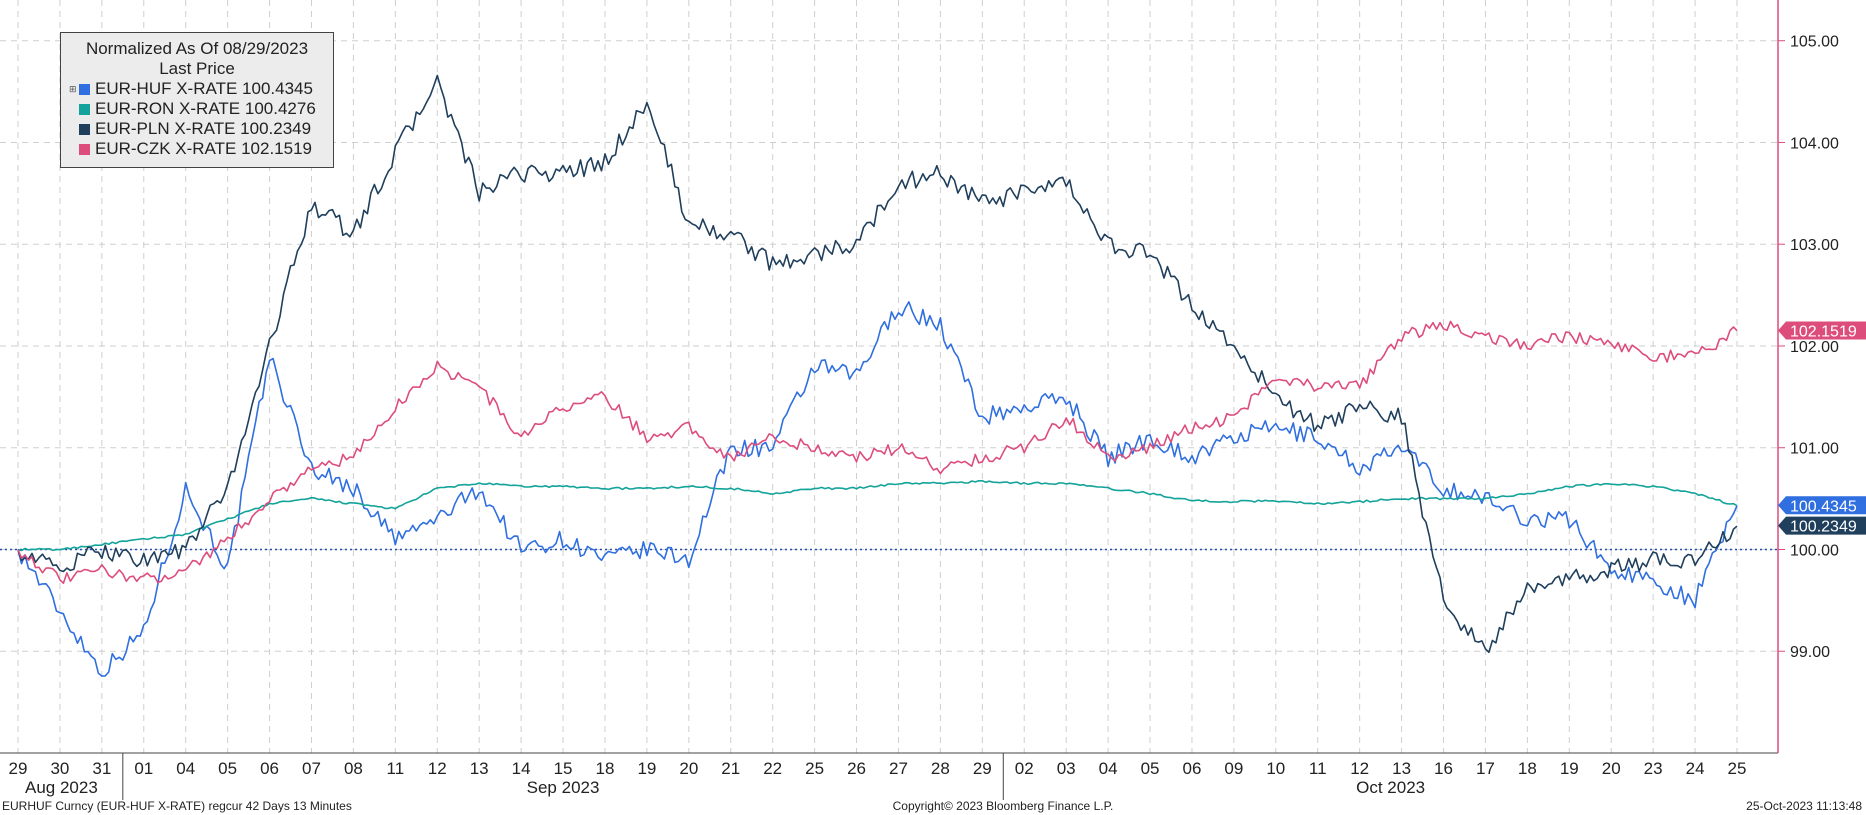  I want to click on x-tick-label: 17, so click(1485, 768).